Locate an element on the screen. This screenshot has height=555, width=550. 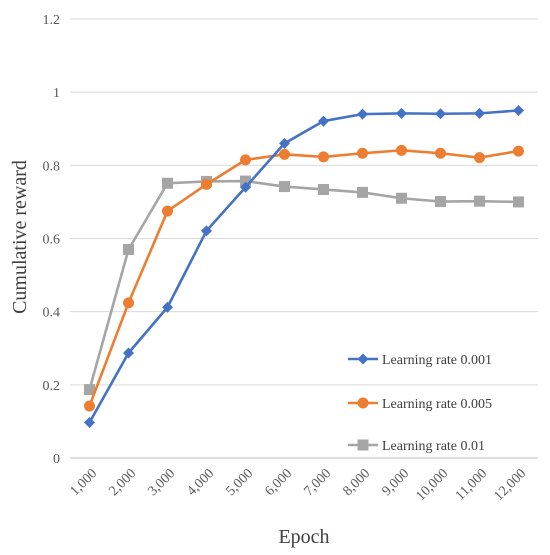
x-axis-title: Epoch is located at coordinates (303, 537).